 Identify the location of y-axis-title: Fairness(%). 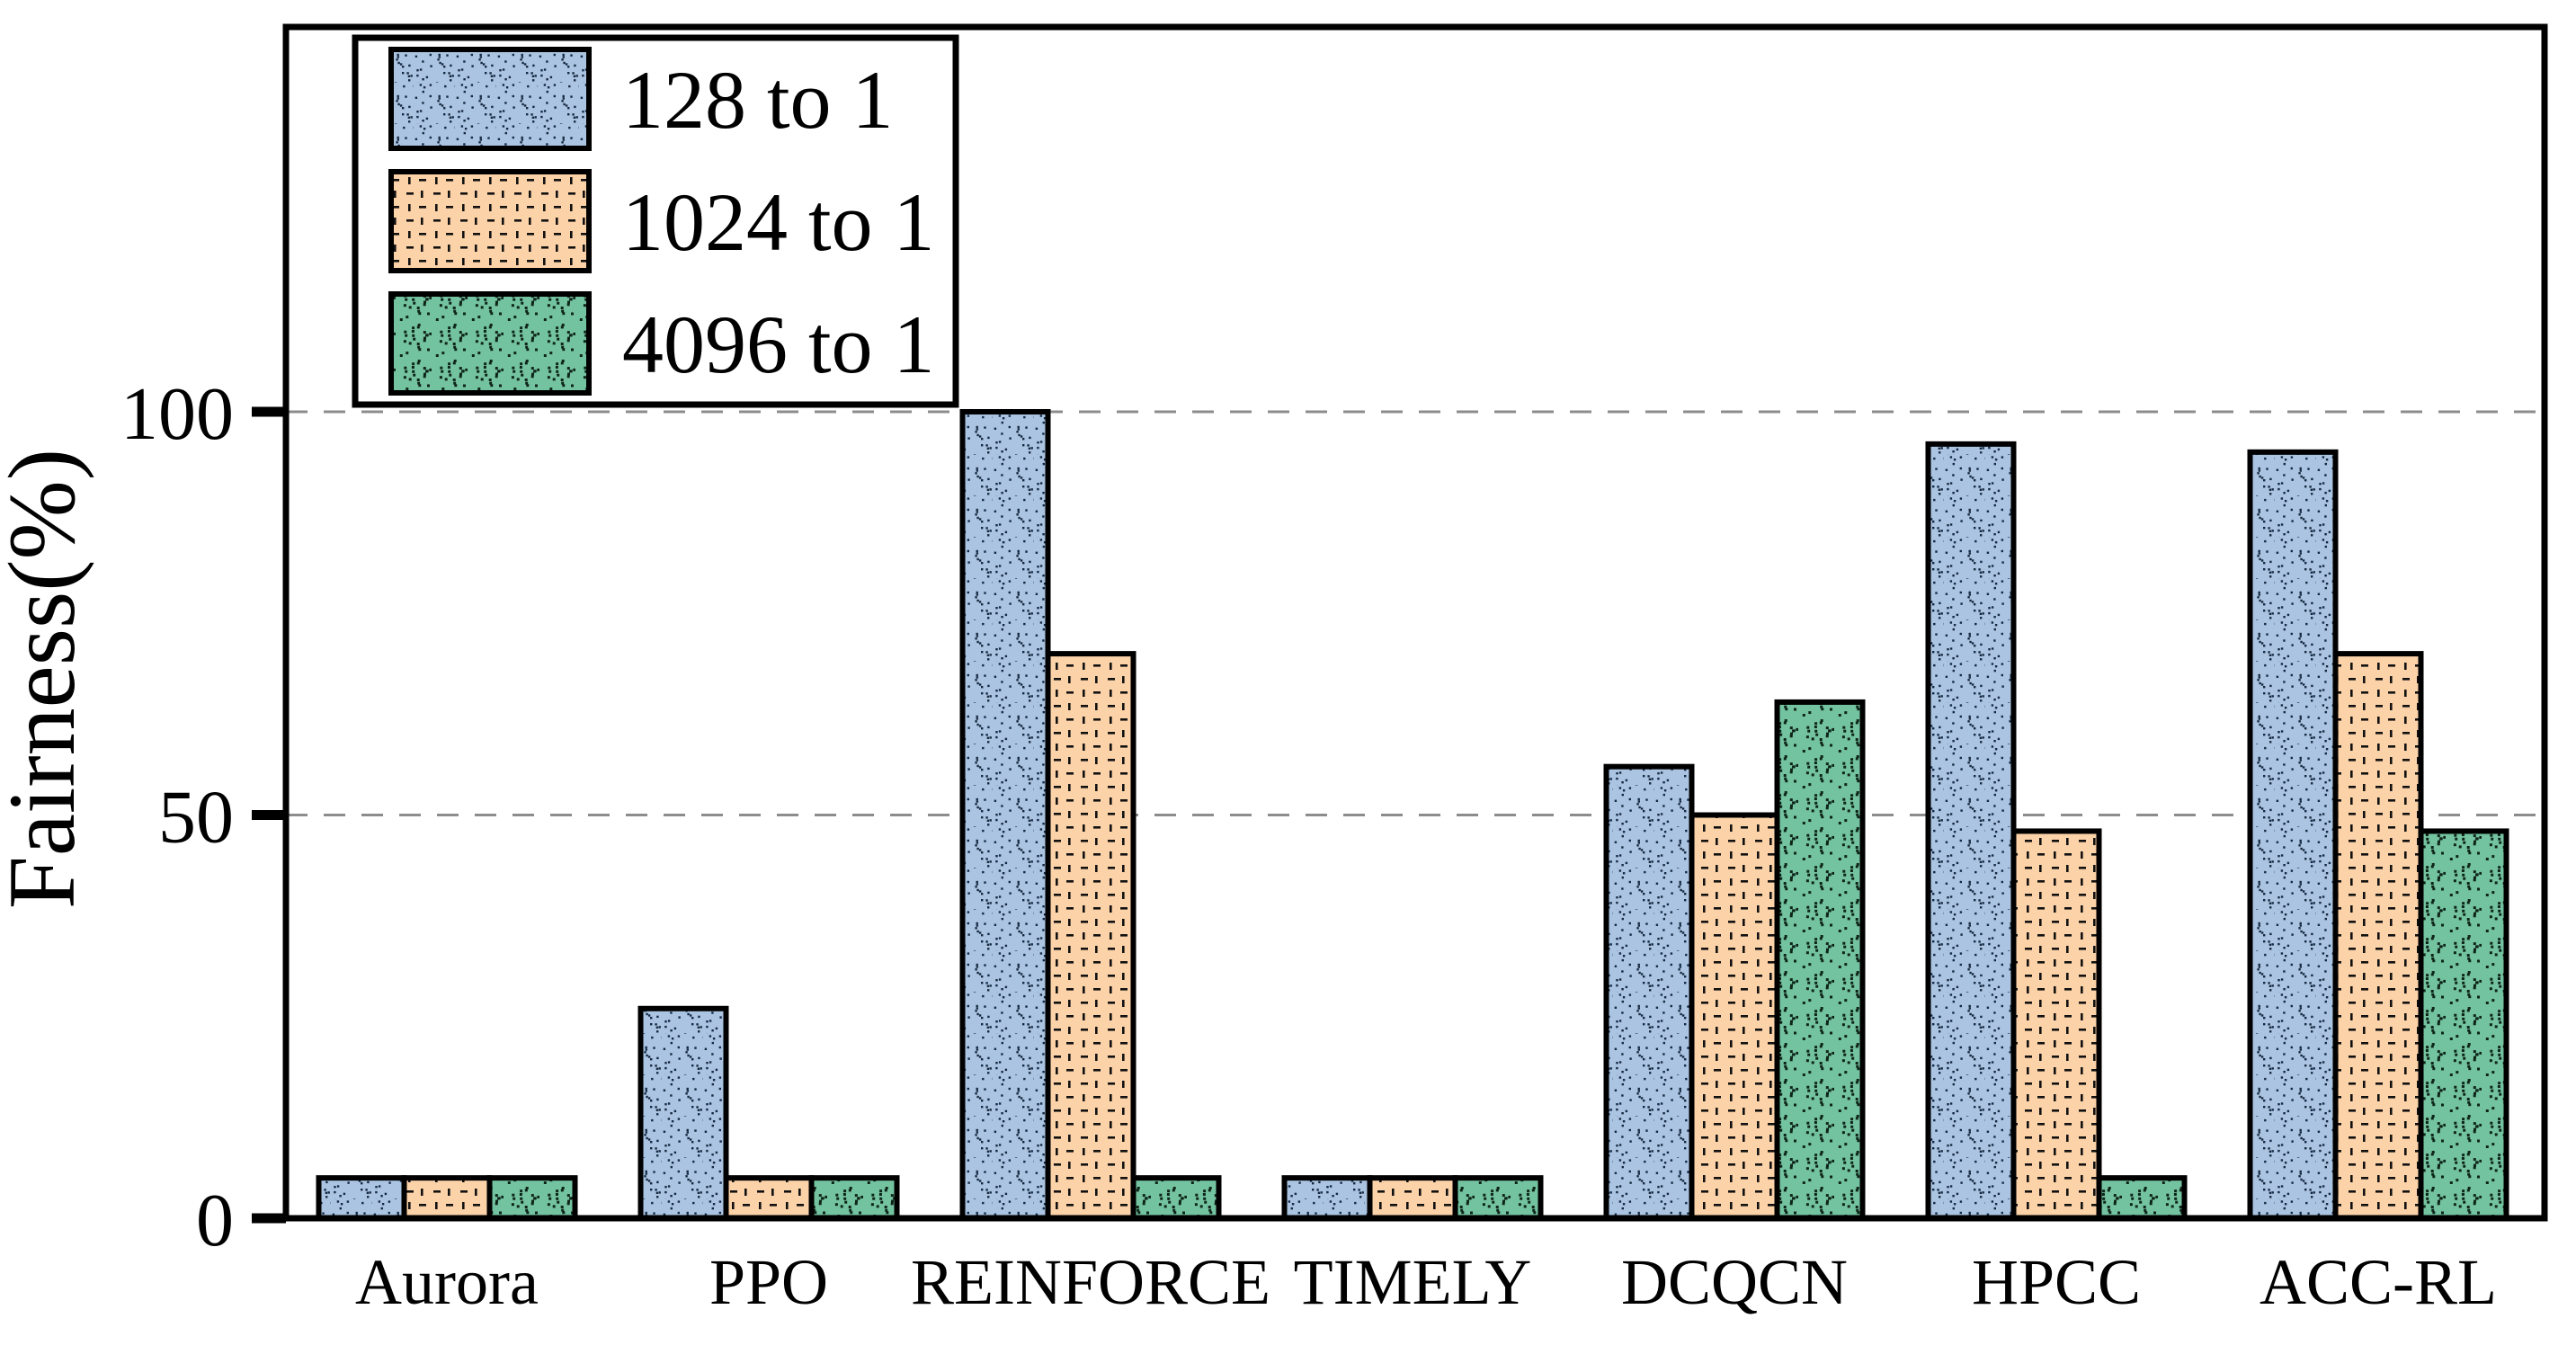
(47, 679).